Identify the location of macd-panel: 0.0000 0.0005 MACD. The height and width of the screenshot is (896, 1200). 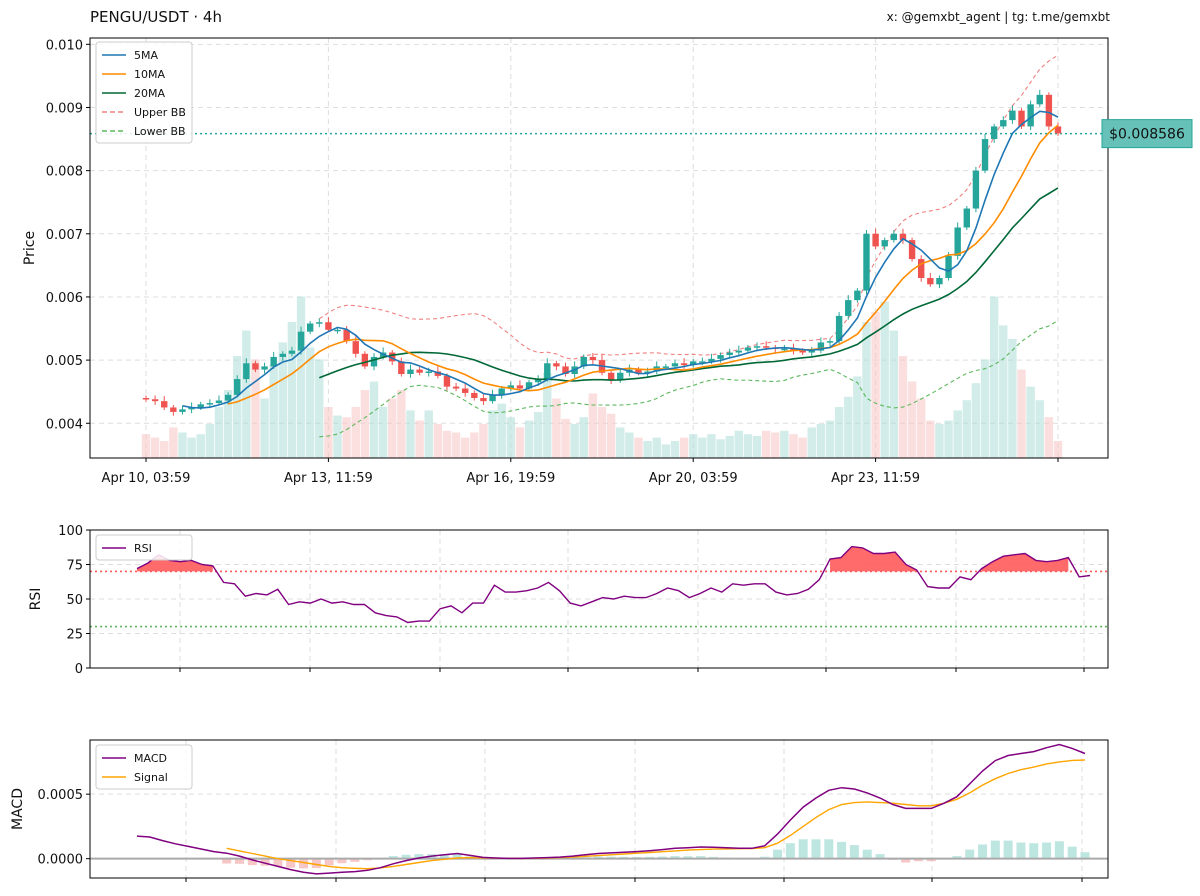
(559, 811).